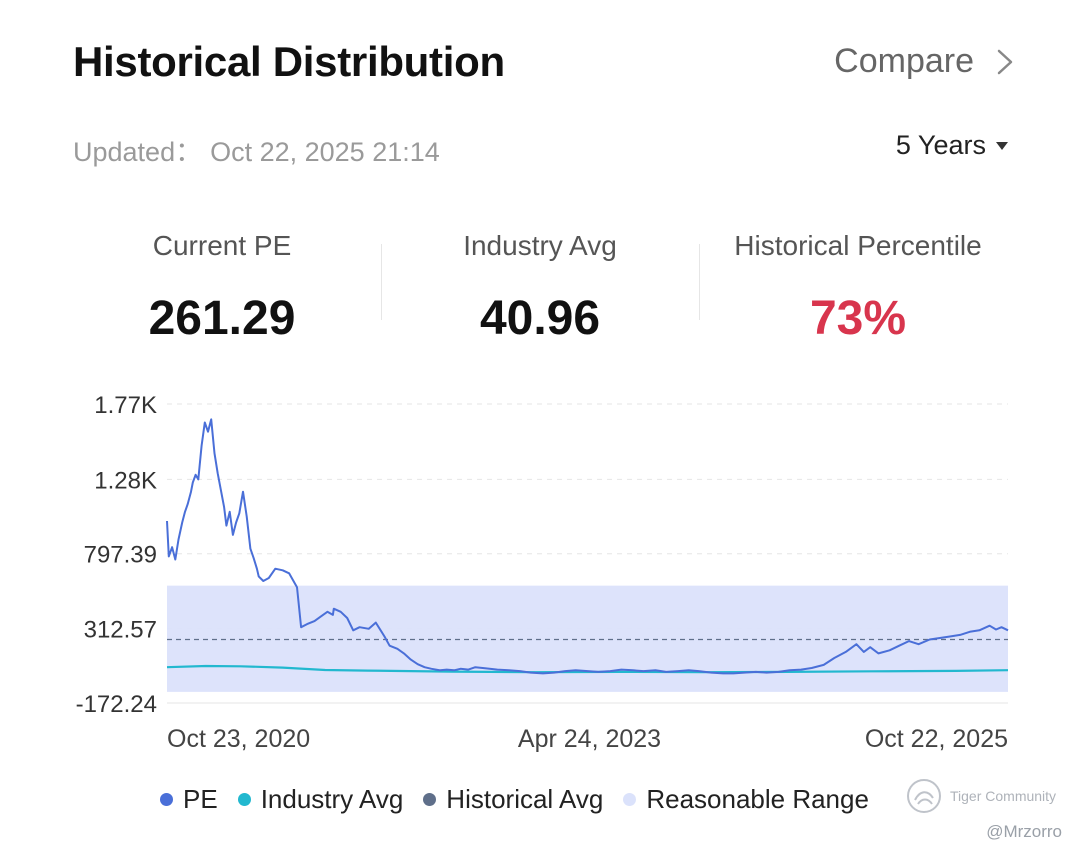  Describe the element at coordinates (858, 286) in the screenshot. I see `stat-historical-percentile: Historical Percentile 73%` at that location.